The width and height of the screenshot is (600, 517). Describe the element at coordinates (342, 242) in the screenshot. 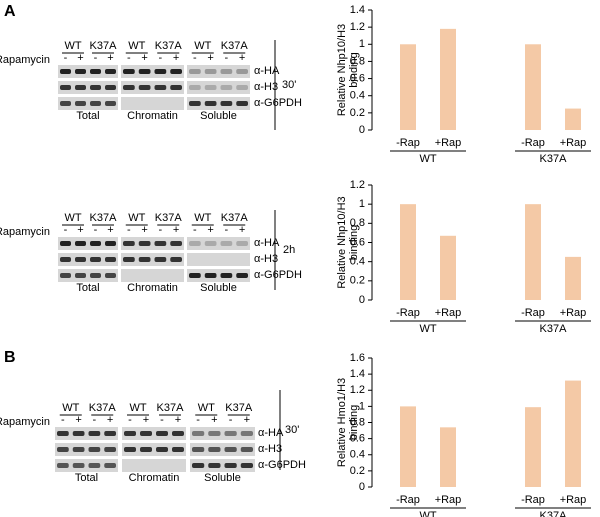

I see `y-axis-label: Relative Nhp10/H3` at that location.